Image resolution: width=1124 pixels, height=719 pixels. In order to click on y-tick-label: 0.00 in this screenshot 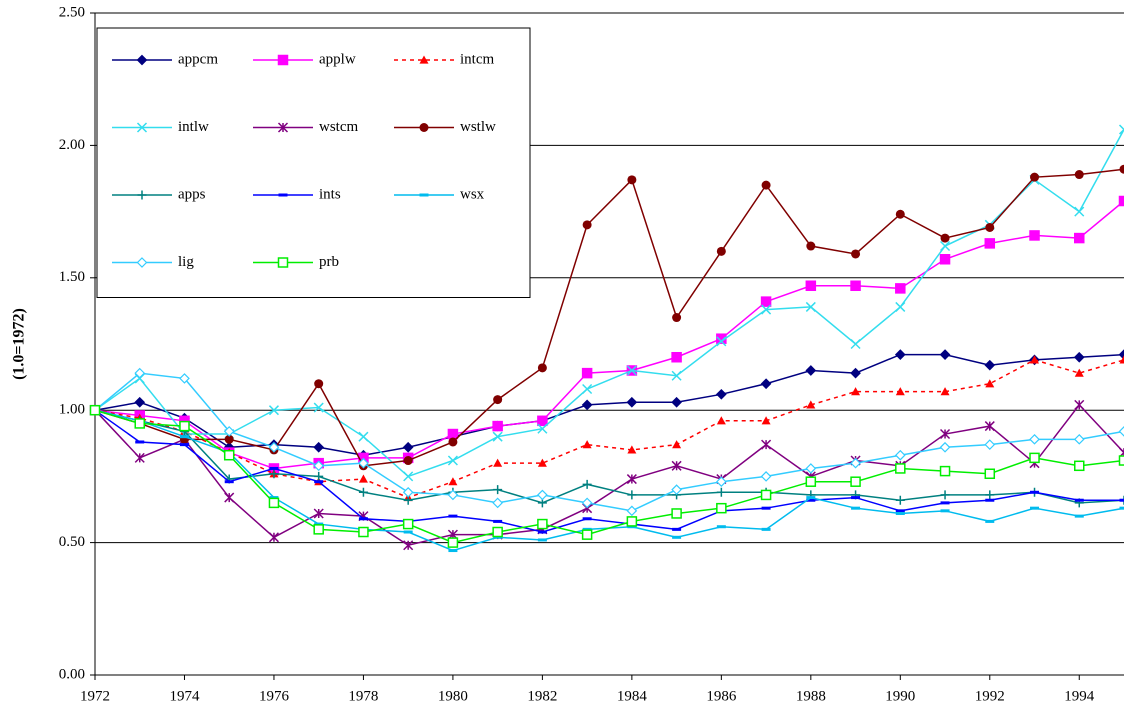, I will do `click(72, 674)`.